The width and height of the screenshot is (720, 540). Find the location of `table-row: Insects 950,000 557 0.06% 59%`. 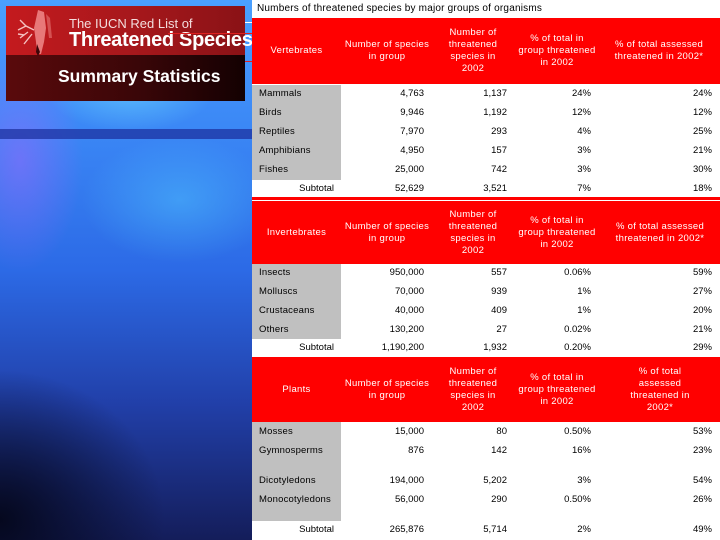

table-row: Insects 950,000 557 0.06% 59% is located at coordinates (486, 273).